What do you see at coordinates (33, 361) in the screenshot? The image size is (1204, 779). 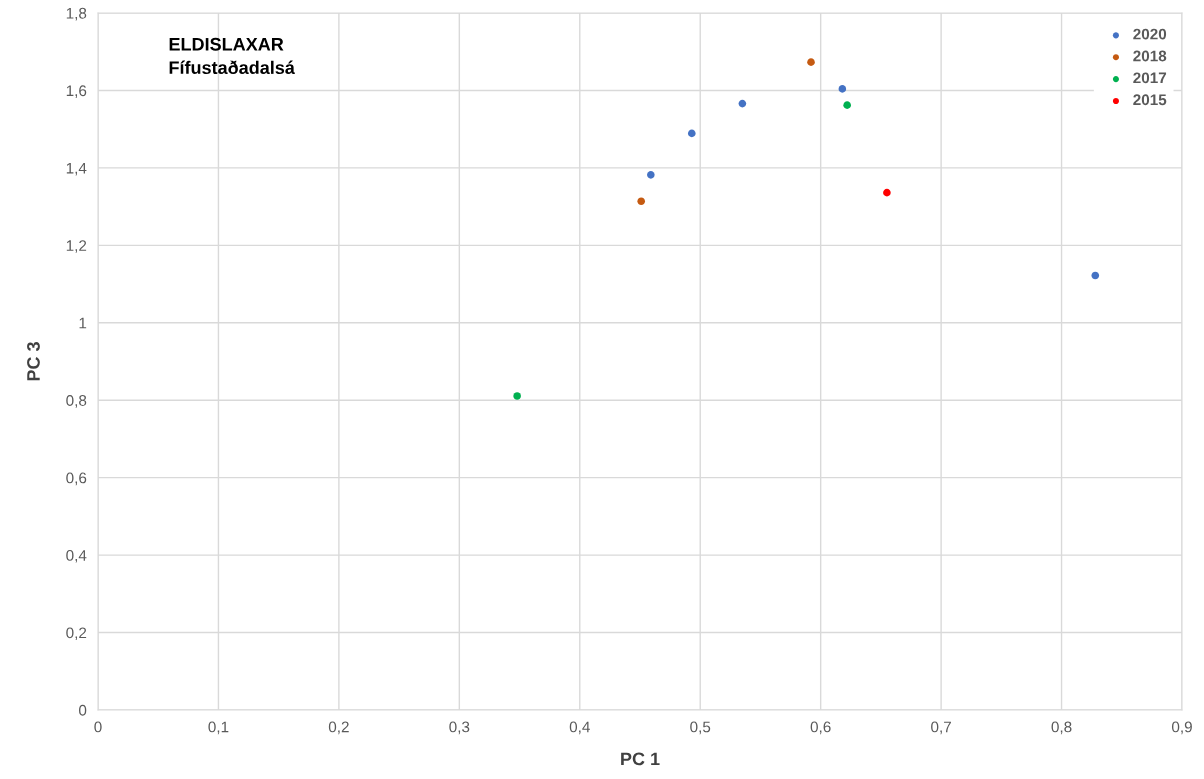 I see `y-axis-title: PC 3` at bounding box center [33, 361].